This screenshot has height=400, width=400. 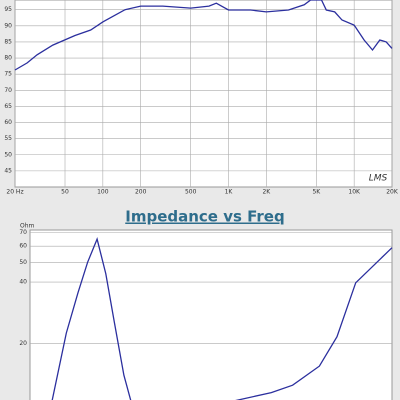 I want to click on x-tick-label: 2K, so click(x=266, y=192).